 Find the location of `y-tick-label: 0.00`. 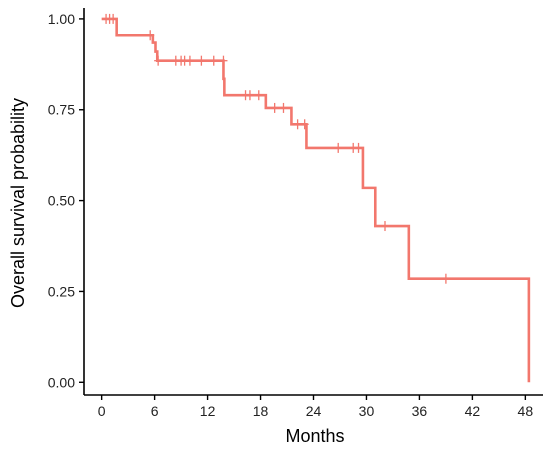

y-tick-label: 0.00 is located at coordinates (61, 382).